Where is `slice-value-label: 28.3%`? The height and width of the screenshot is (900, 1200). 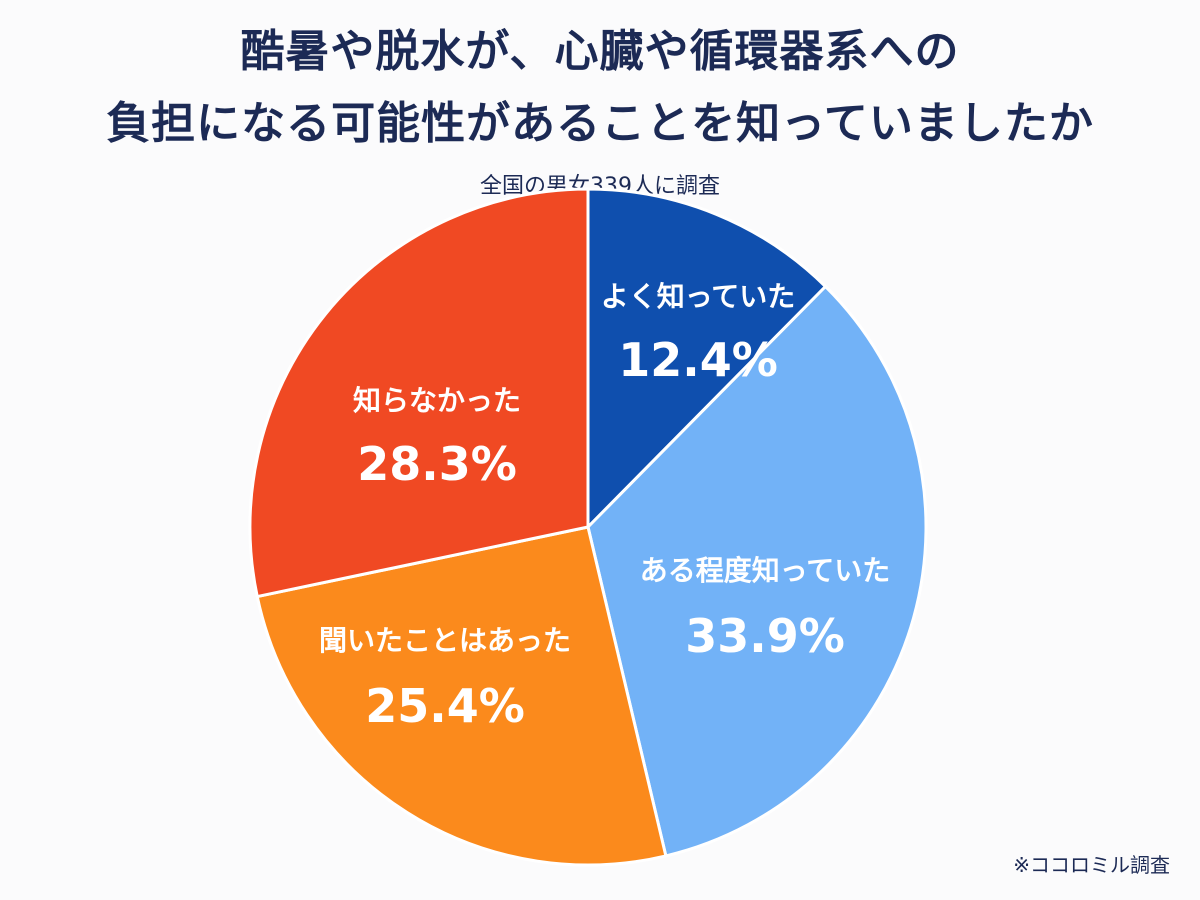 slice-value-label: 28.3% is located at coordinates (437, 464).